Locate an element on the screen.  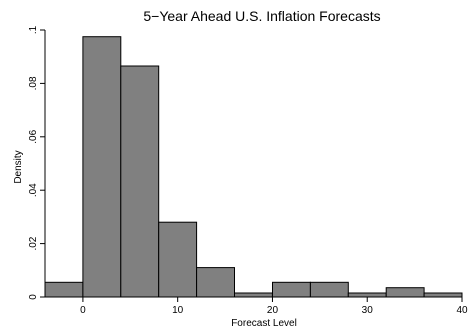
y-axis-label: Density is located at coordinates (18, 166).